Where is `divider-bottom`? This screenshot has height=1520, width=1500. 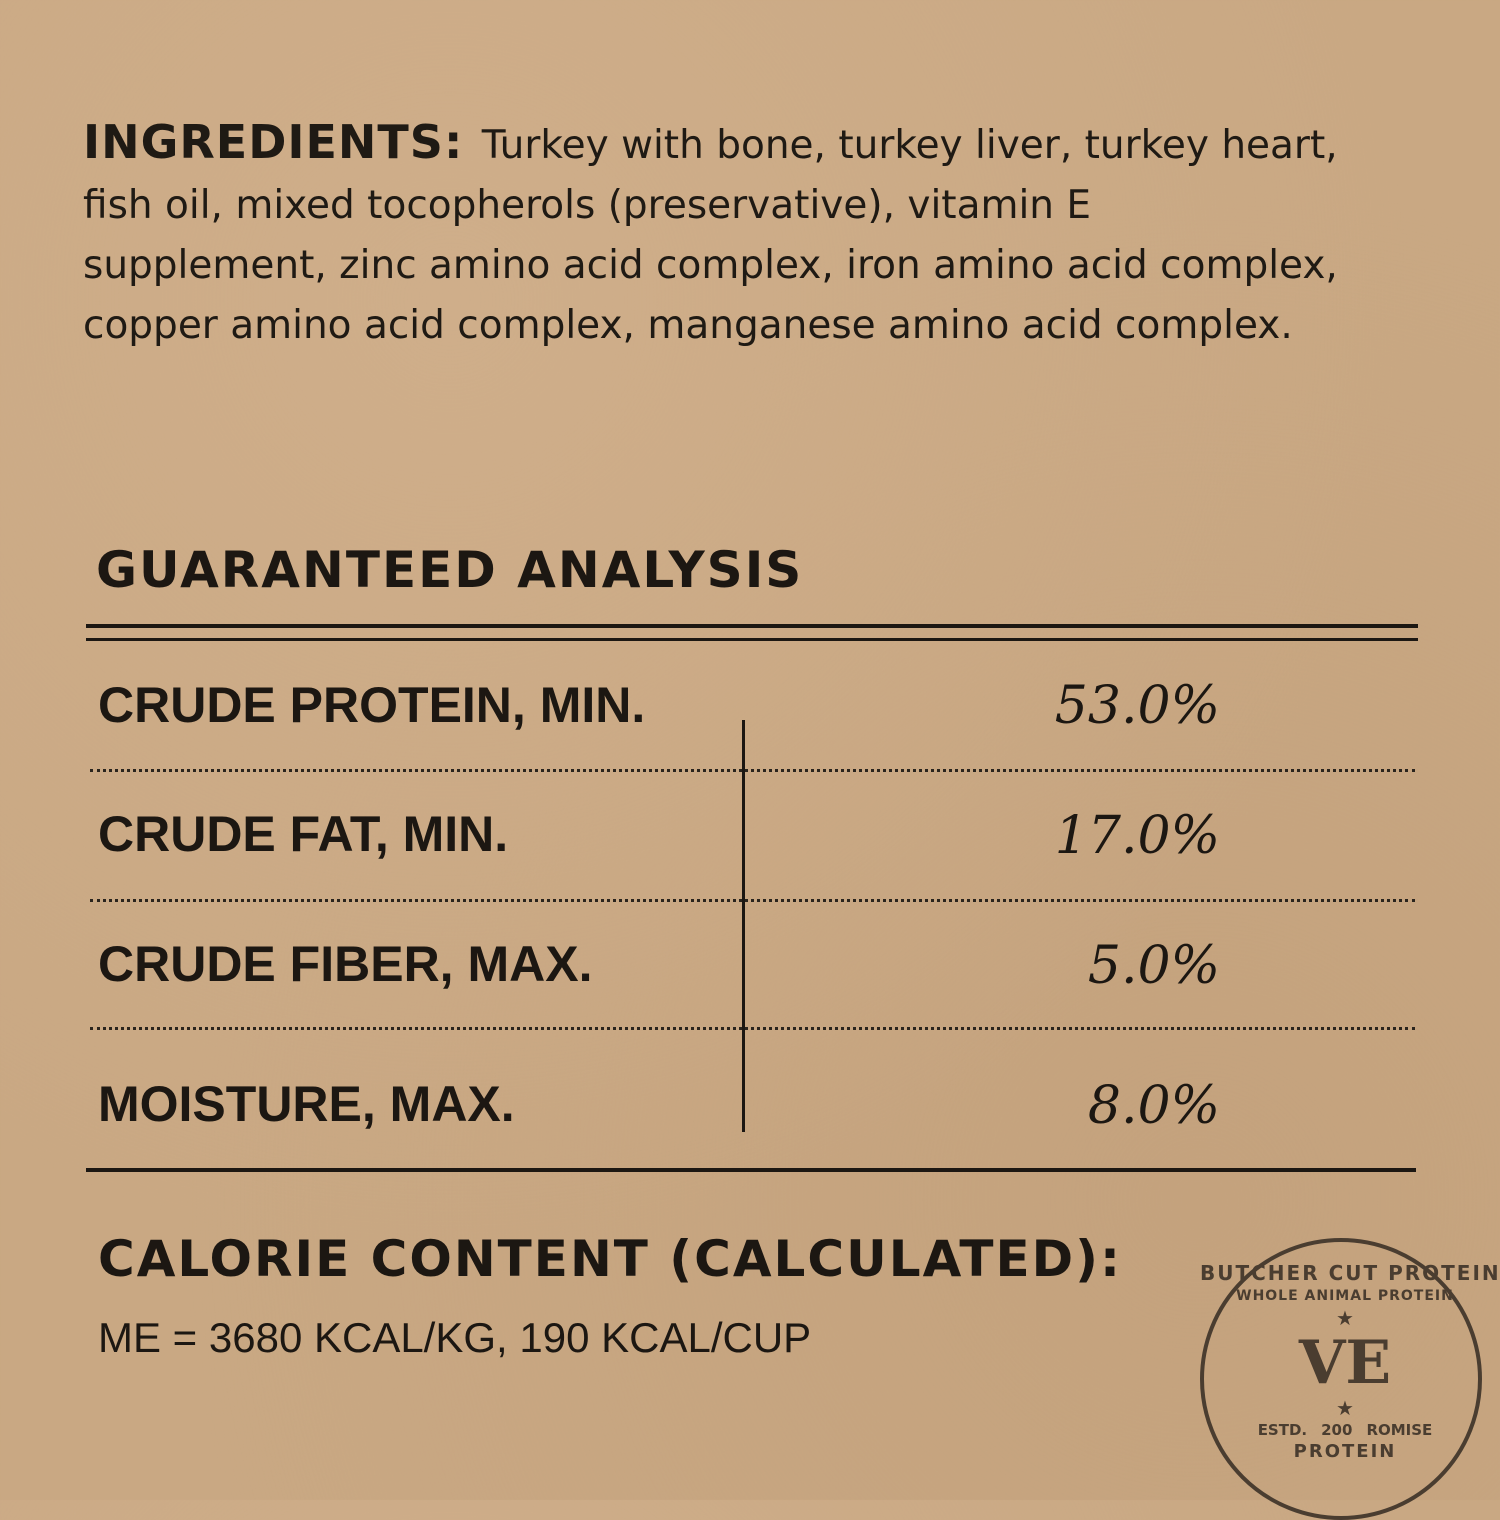 divider-bottom is located at coordinates (751, 1170).